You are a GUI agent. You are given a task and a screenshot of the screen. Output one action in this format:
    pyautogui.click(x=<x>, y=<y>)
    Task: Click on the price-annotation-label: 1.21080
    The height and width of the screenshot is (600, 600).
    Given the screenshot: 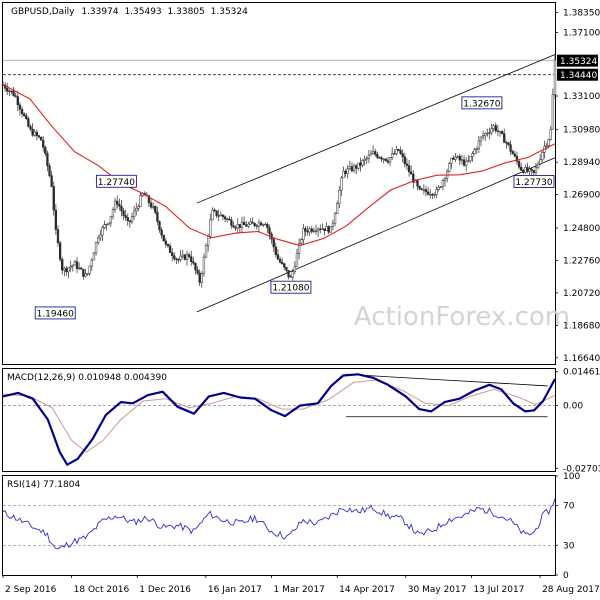 What is the action you would take?
    pyautogui.click(x=290, y=289)
    